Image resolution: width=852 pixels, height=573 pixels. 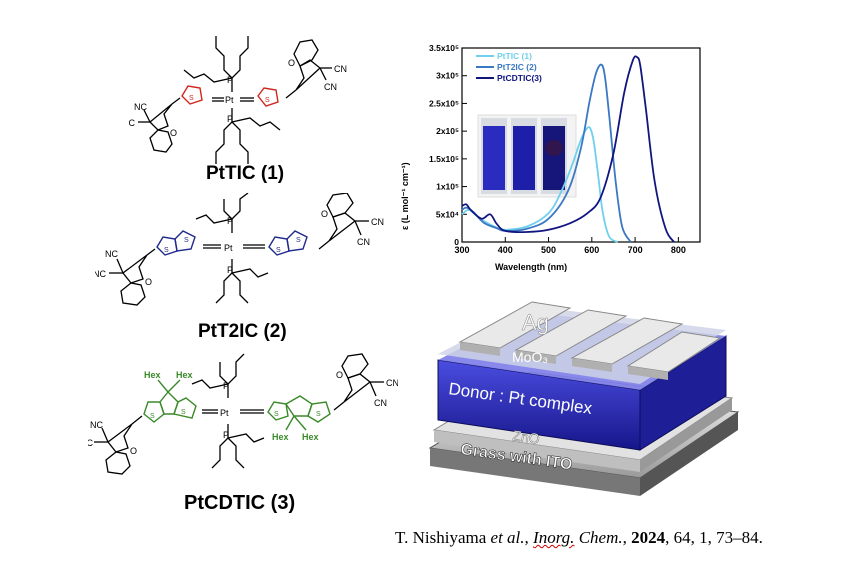 I want to click on citation-authors: T. Nishiyama, so click(x=443, y=537).